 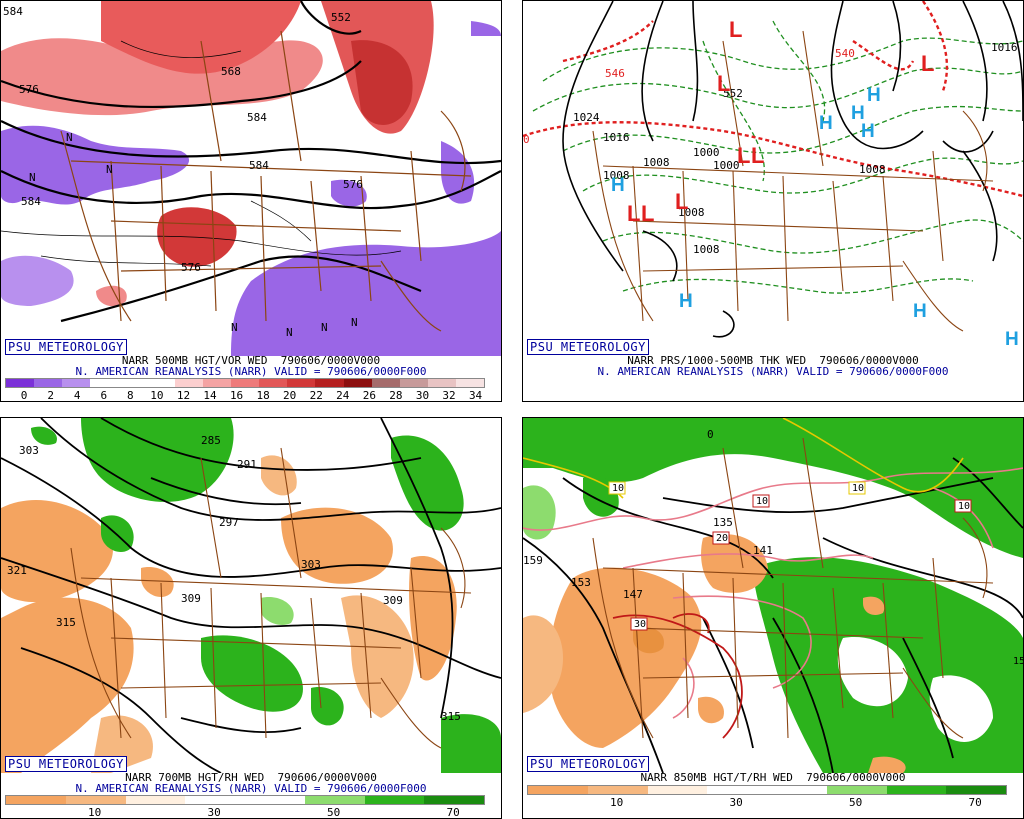 What do you see at coordinates (210, 395) in the screenshot?
I see `colorbar-tick-label: 14` at bounding box center [210, 395].